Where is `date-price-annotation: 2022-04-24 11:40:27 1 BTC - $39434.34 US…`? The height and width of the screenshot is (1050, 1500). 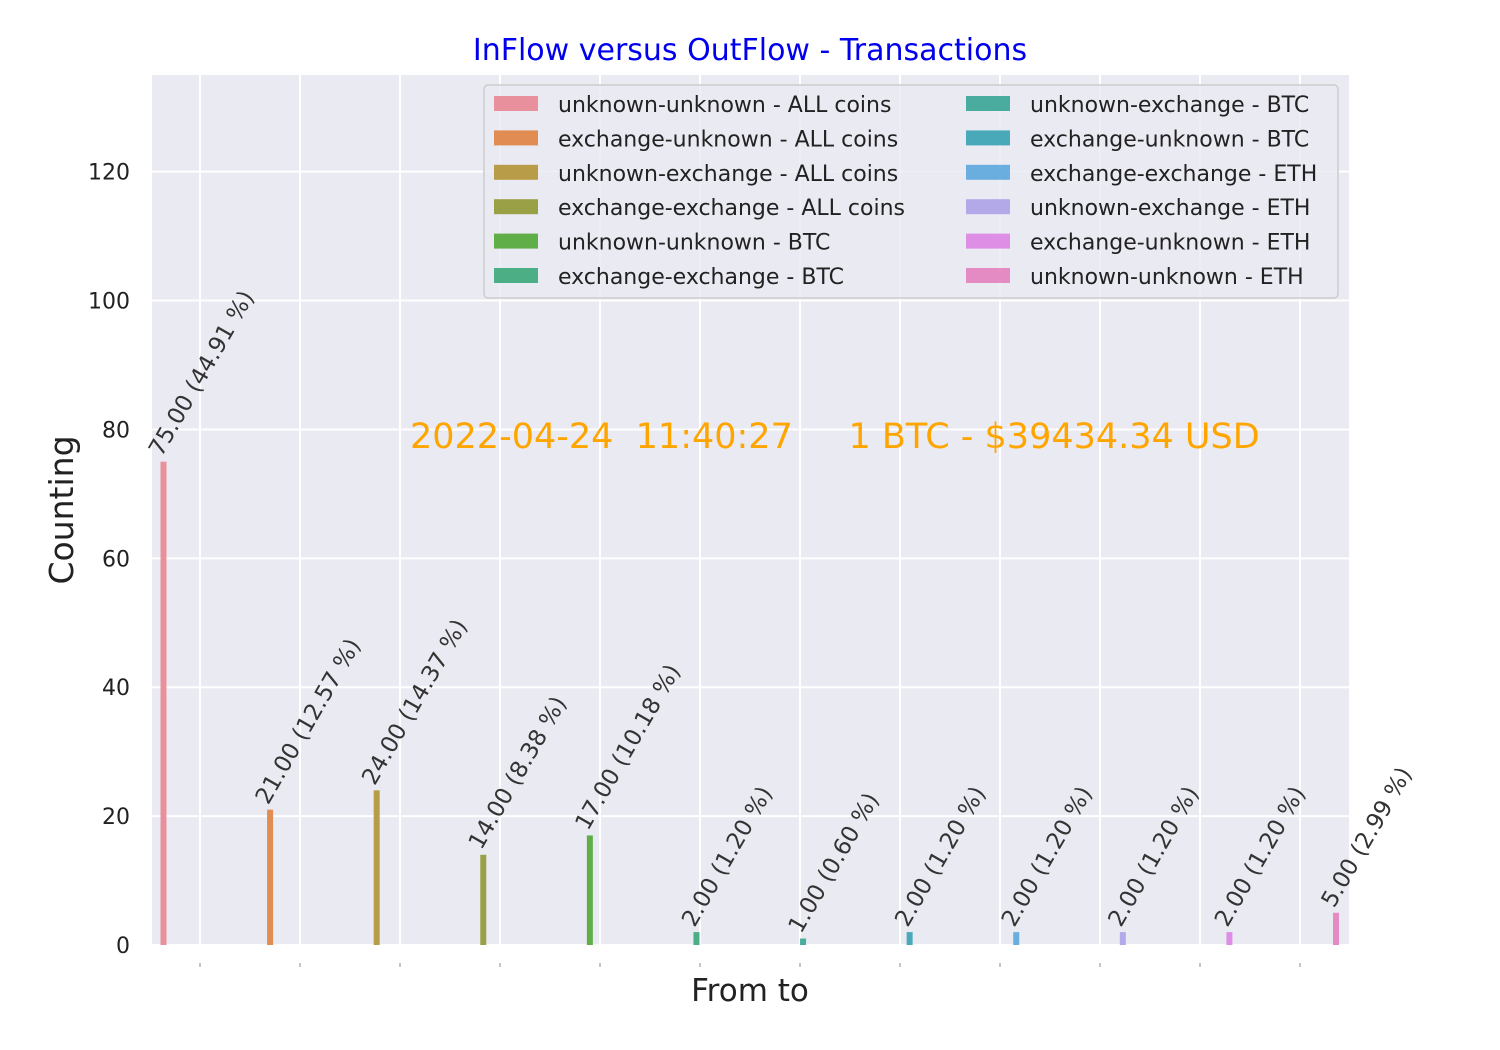
date-price-annotation: 2022-04-24 11:40:27 1 BTC - $39434.34 US… is located at coordinates (835, 437).